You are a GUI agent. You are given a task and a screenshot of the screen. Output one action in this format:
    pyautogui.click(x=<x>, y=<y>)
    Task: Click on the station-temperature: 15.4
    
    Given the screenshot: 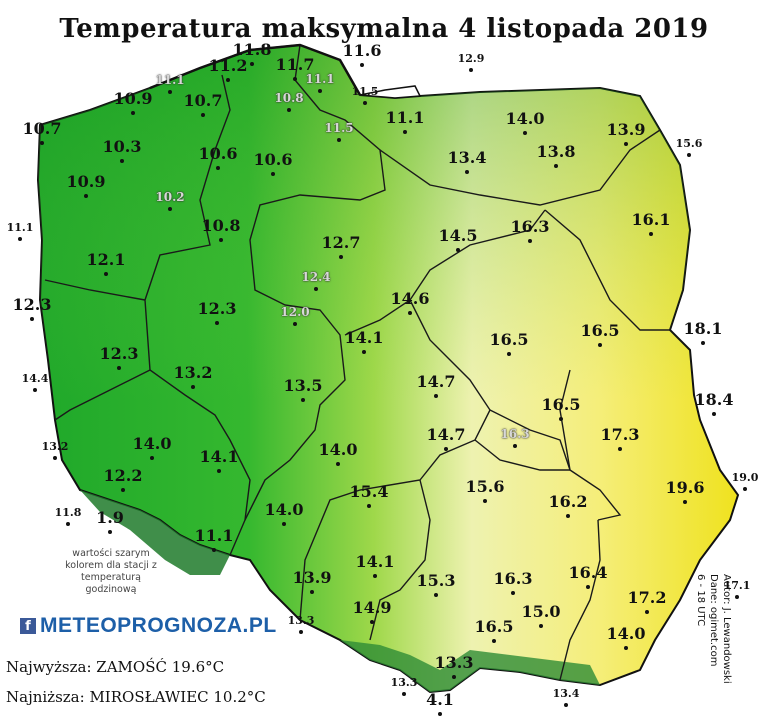 What is the action you would take?
    pyautogui.click(x=369, y=491)
    